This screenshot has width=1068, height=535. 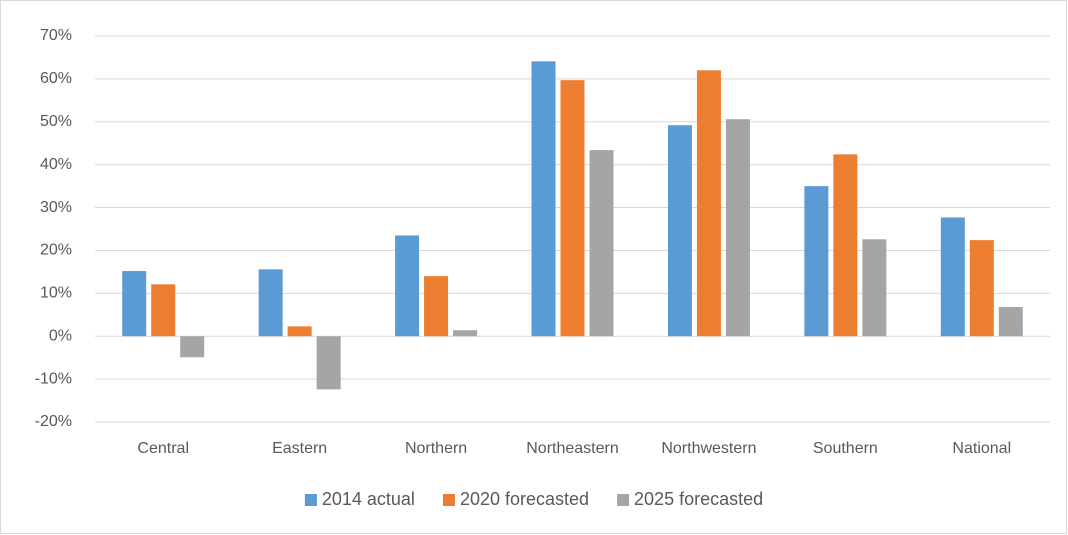 What do you see at coordinates (56, 78) in the screenshot?
I see `y-tick-label: 60%` at bounding box center [56, 78].